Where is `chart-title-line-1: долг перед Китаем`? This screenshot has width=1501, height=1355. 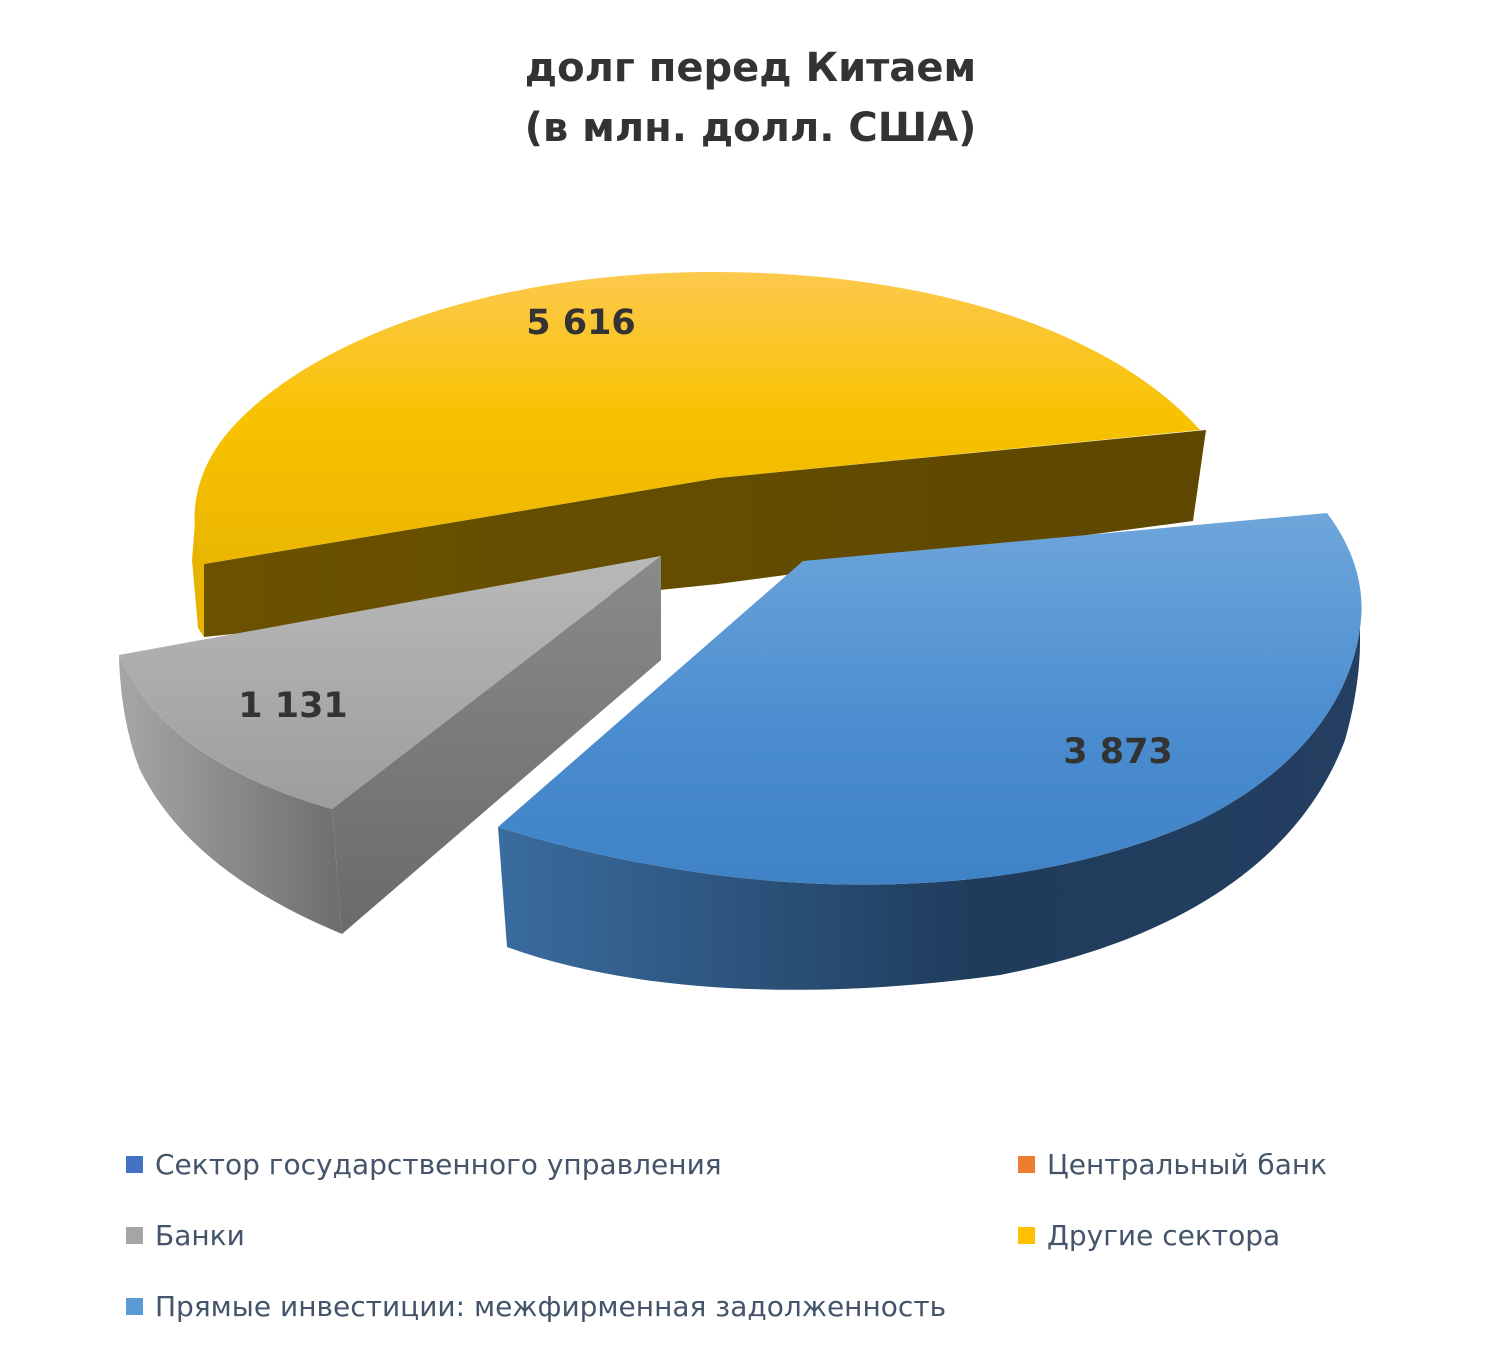 chart-title-line-1: долг перед Китаем is located at coordinates (750, 68).